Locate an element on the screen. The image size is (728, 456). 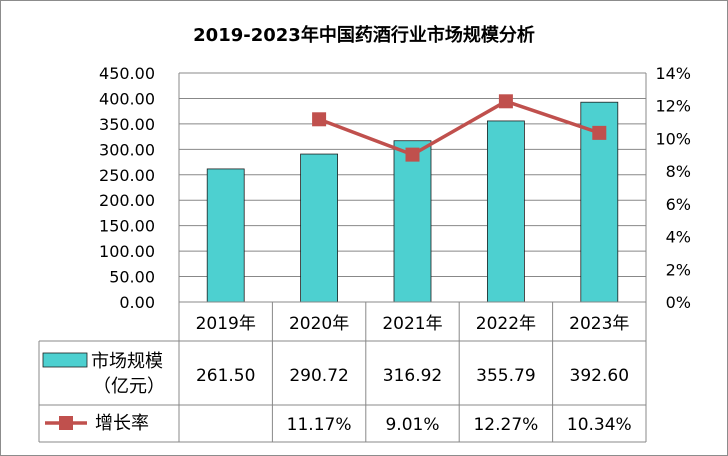
data-label: 316.92 is located at coordinates (412, 376).